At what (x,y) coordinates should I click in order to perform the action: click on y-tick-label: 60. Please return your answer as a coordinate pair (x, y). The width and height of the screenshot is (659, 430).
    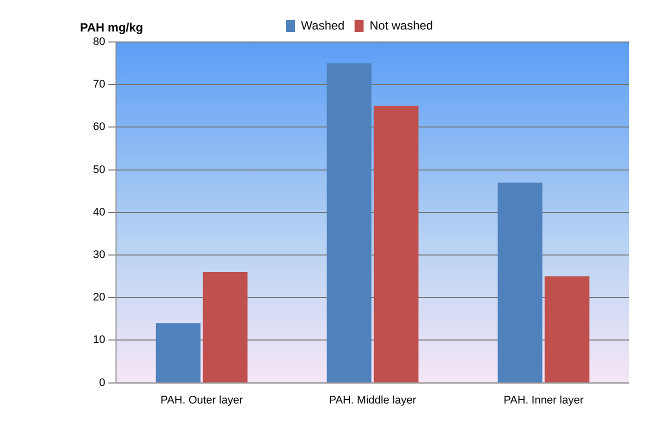
    Looking at the image, I should click on (99, 127).